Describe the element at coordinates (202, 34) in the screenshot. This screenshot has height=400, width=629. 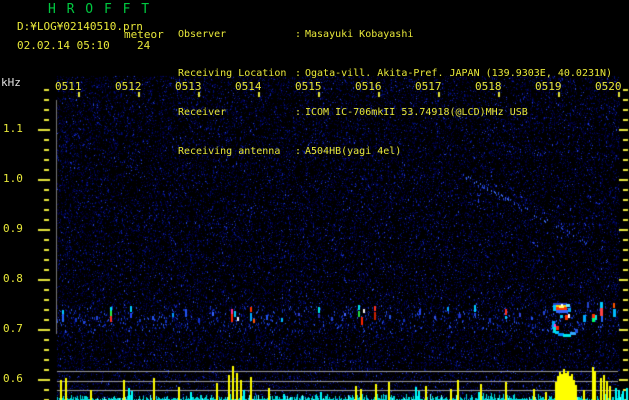
I see `info-label: Observer` at that location.